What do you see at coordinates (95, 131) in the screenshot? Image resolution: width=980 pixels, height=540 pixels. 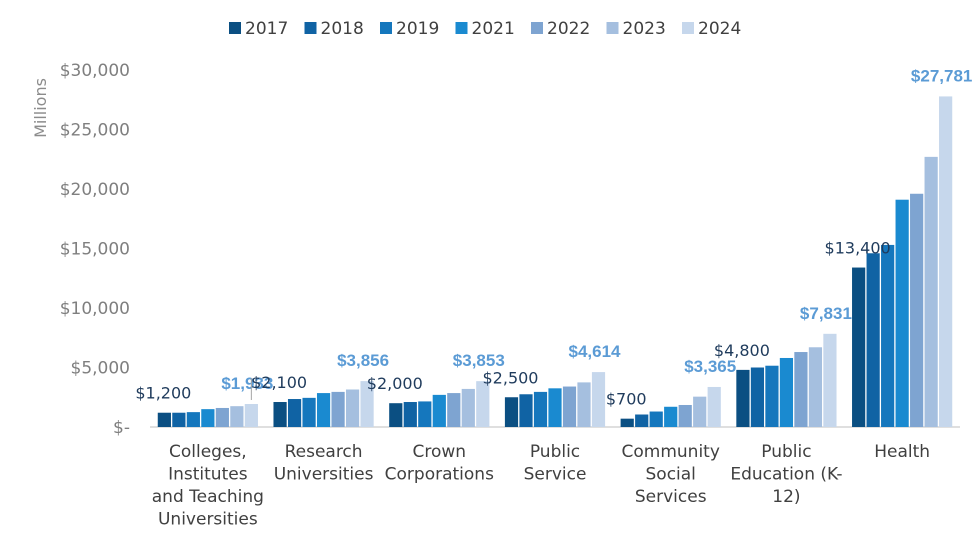 I see `y-tick-label: $25,000` at bounding box center [95, 131].